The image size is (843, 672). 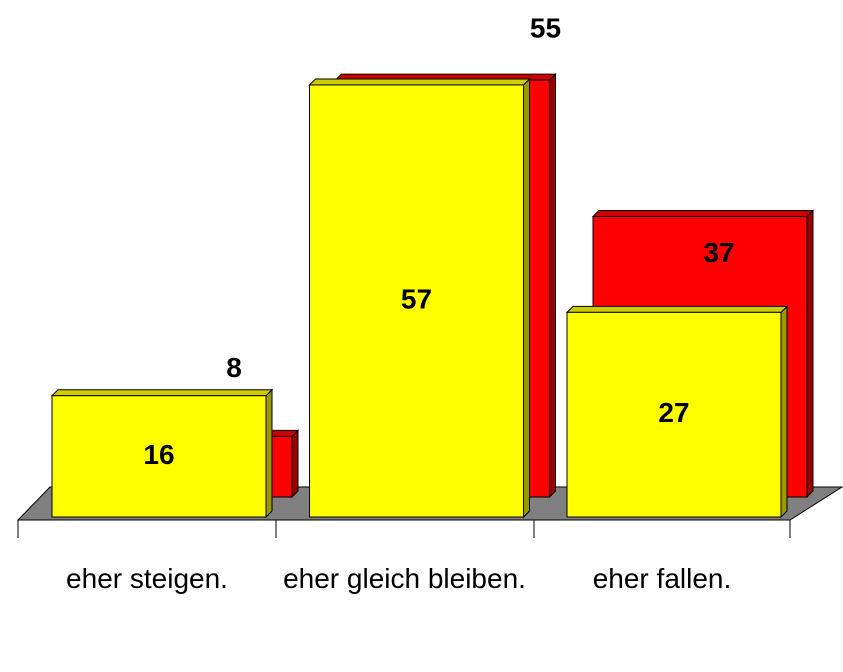 What do you see at coordinates (416, 298) in the screenshot?
I see `value-label: 57` at bounding box center [416, 298].